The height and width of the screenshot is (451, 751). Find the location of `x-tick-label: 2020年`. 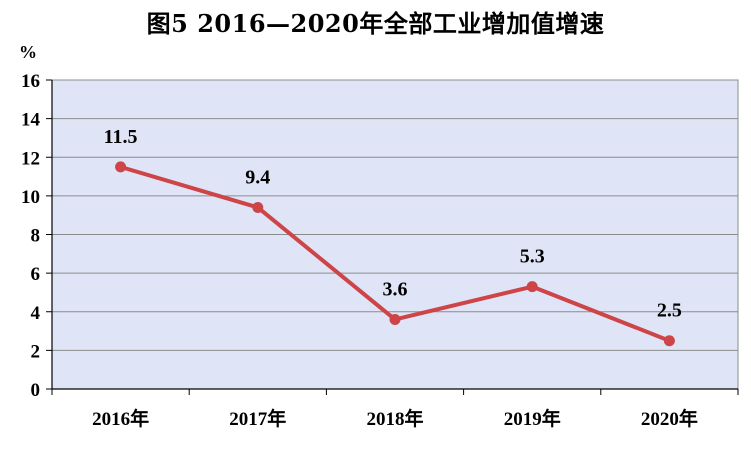

x-tick-label: 2020年 is located at coordinates (669, 418).